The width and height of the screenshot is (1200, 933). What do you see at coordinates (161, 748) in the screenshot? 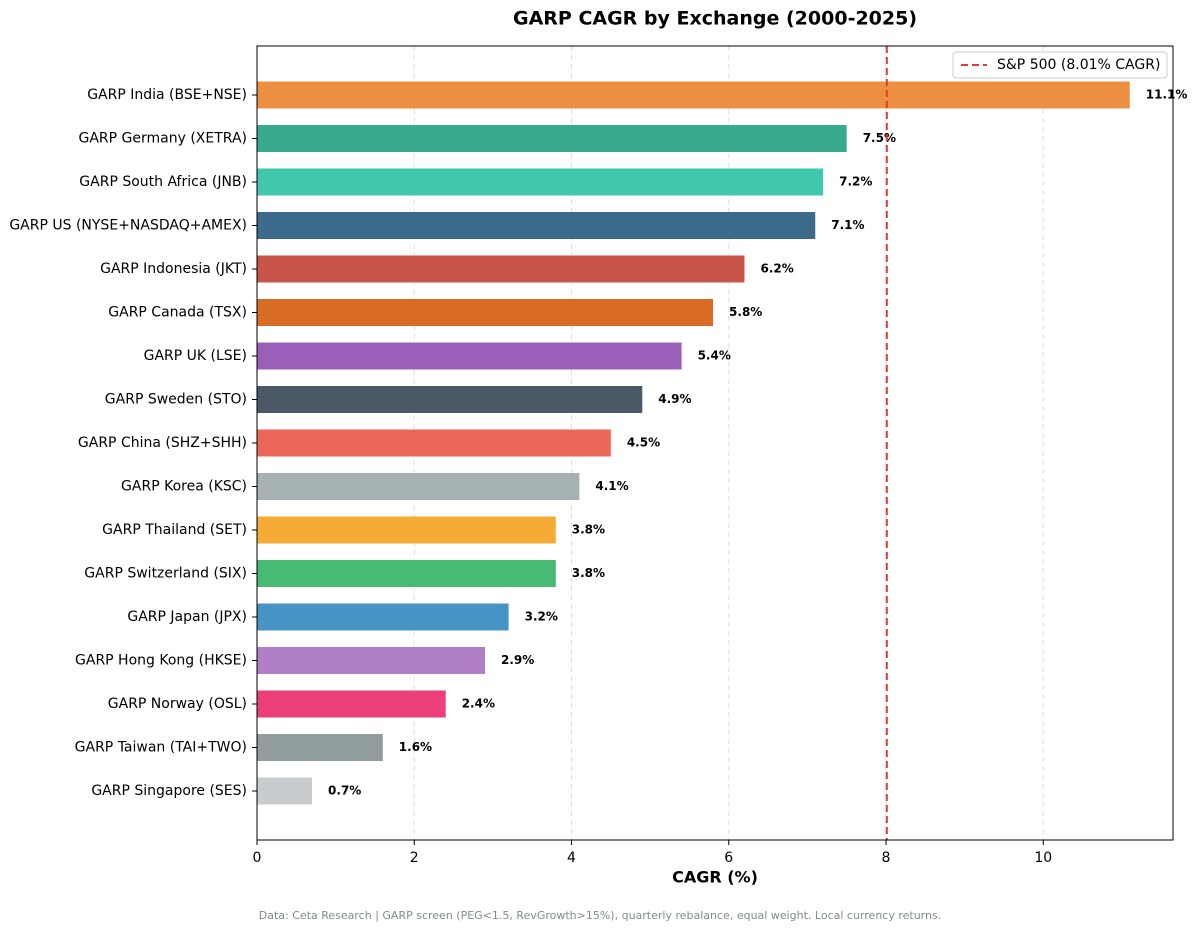
I see `y-tick-label: GARP Taiwan (TAI+TWO)` at bounding box center [161, 748].